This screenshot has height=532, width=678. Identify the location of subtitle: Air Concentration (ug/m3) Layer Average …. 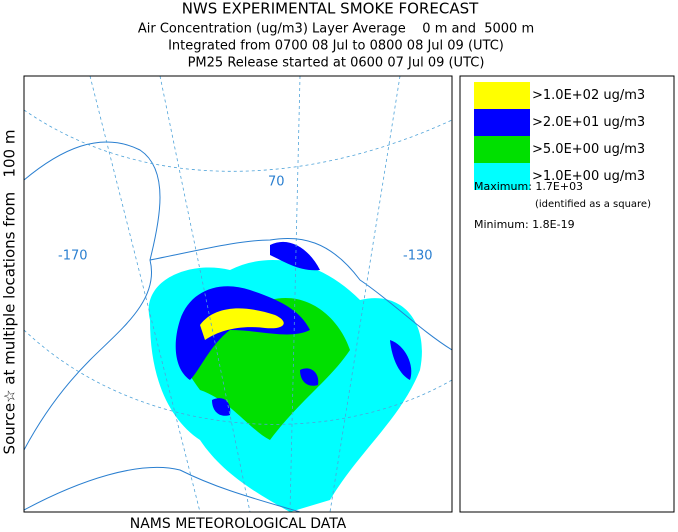
(336, 29).